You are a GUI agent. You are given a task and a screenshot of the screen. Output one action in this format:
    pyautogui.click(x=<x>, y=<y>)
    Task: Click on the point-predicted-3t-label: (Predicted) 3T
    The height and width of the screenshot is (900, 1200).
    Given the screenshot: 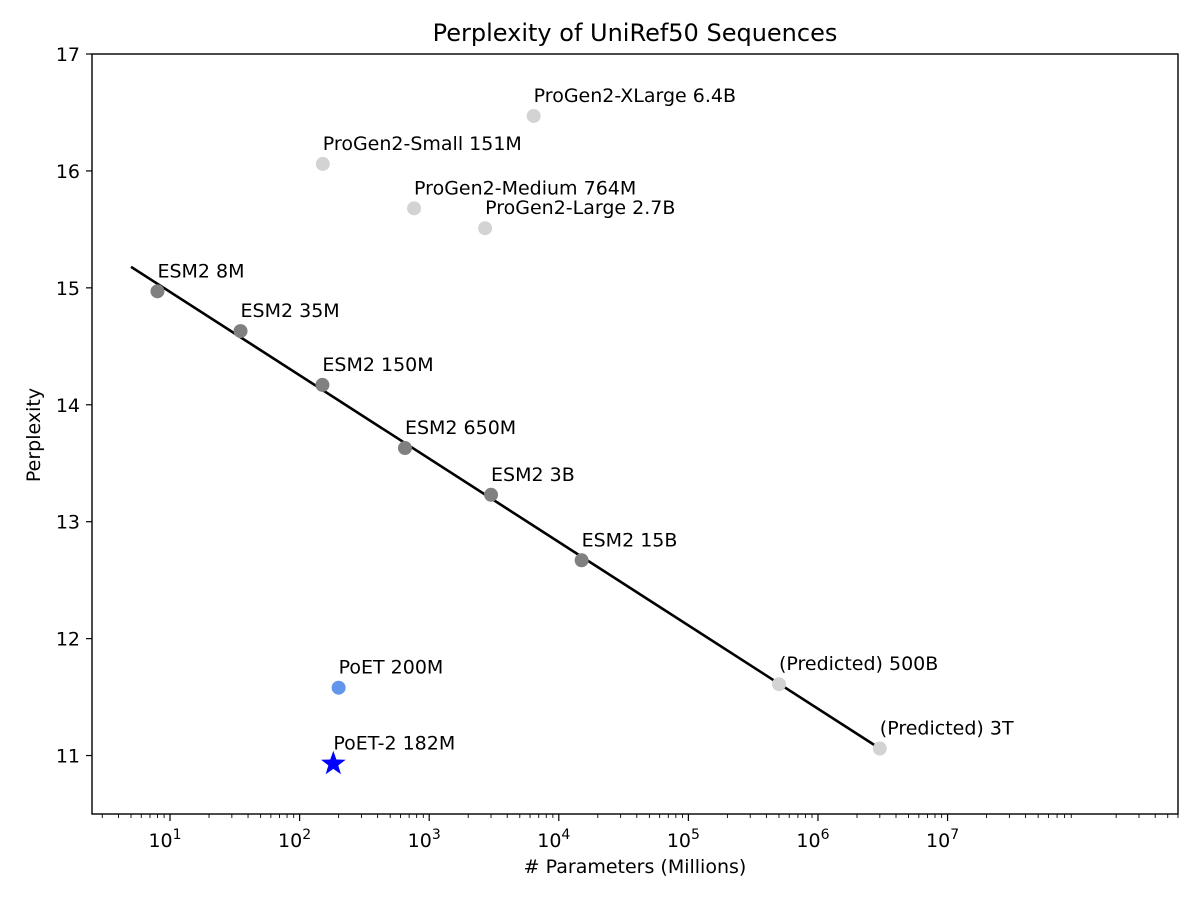 What is the action you would take?
    pyautogui.click(x=947, y=729)
    